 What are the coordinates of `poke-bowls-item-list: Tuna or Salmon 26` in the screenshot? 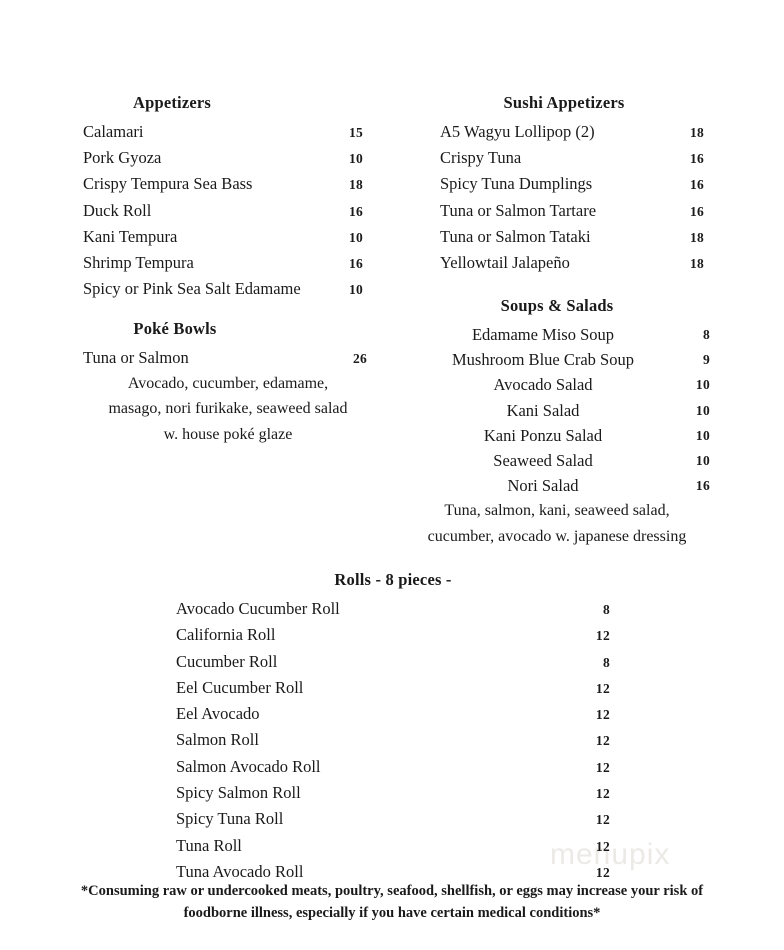 It's located at (233, 358).